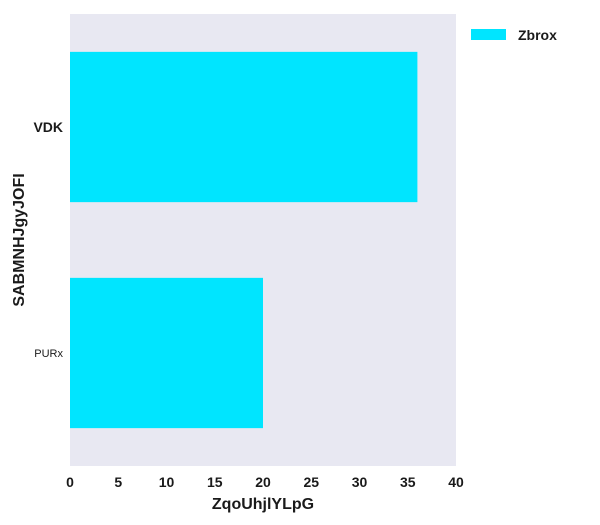 The image size is (600, 525). Describe the element at coordinates (488, 34) in the screenshot. I see `legend-swatch` at that location.